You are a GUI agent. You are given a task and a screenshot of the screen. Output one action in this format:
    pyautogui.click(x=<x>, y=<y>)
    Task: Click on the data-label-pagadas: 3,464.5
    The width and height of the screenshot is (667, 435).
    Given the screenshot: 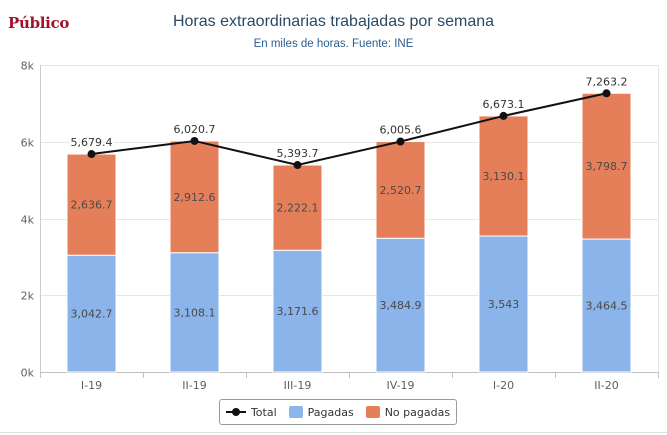 What is the action you would take?
    pyautogui.click(x=607, y=306)
    